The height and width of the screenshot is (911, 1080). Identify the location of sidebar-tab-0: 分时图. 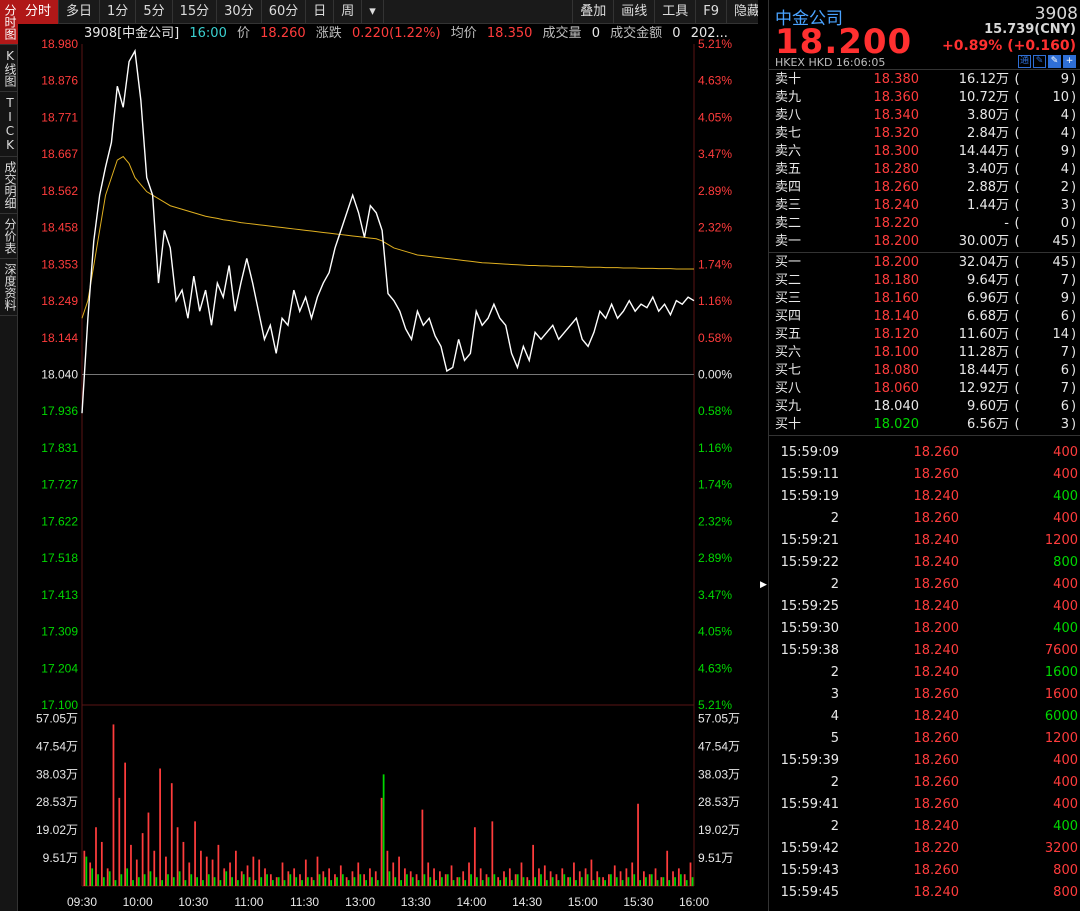
(9, 22).